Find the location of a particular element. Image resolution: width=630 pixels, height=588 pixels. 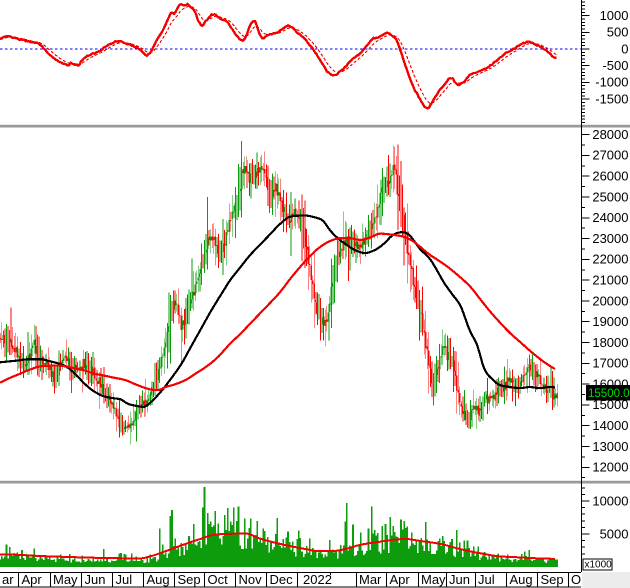

svg-text: Dec is located at coordinates (282, 579).